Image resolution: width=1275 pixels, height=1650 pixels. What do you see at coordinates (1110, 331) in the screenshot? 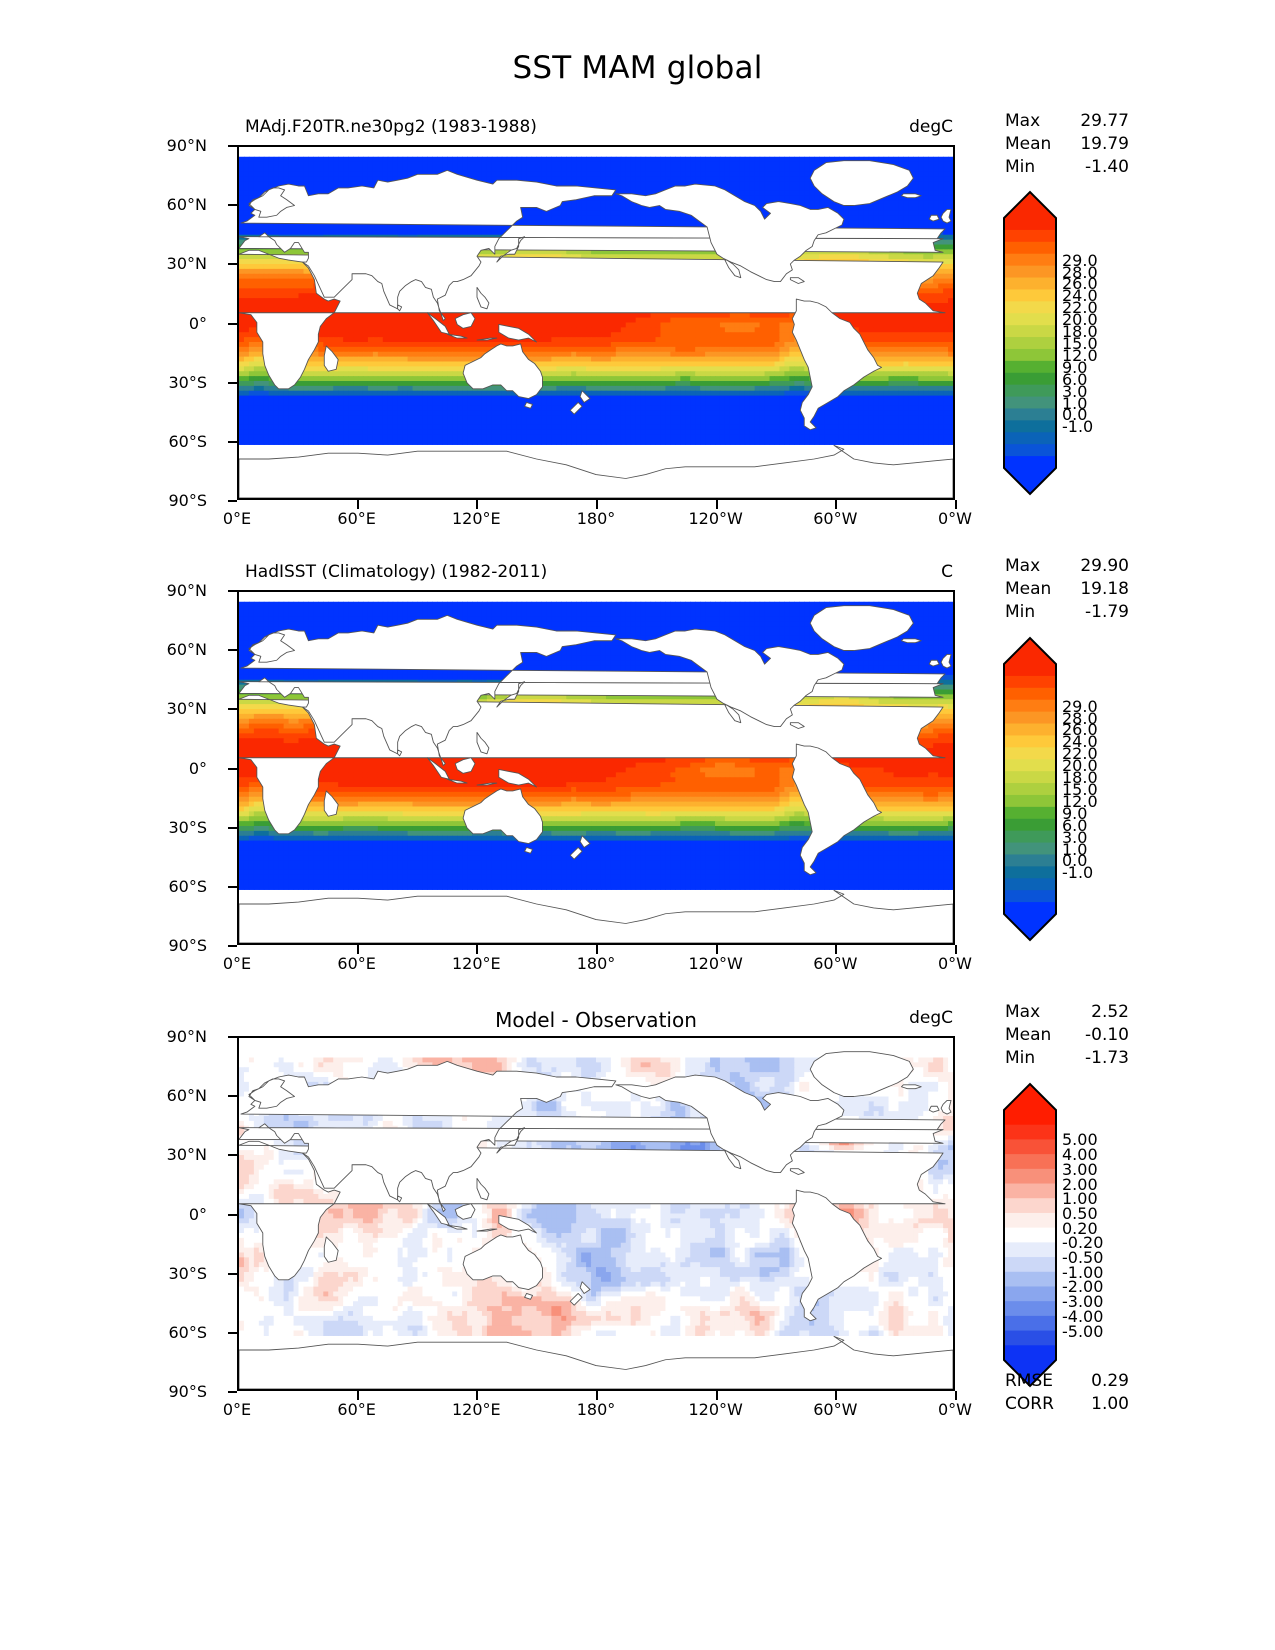
I see `colorbar-tick-label: 18.0` at bounding box center [1110, 331].